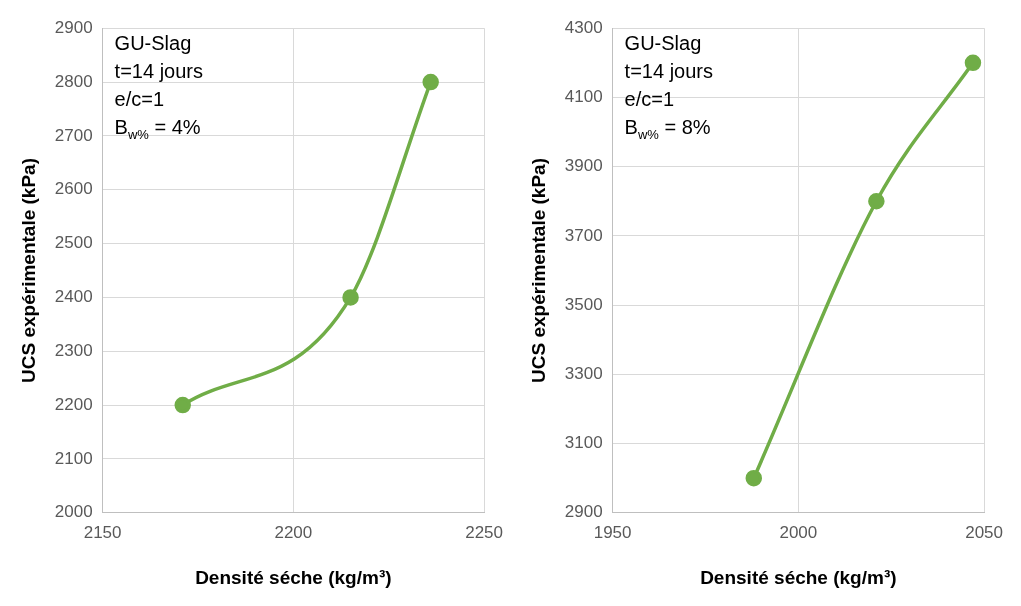 The width and height of the screenshot is (1021, 606). Describe the element at coordinates (73, 135) in the screenshot. I see `y-tick-label: 2700` at that location.